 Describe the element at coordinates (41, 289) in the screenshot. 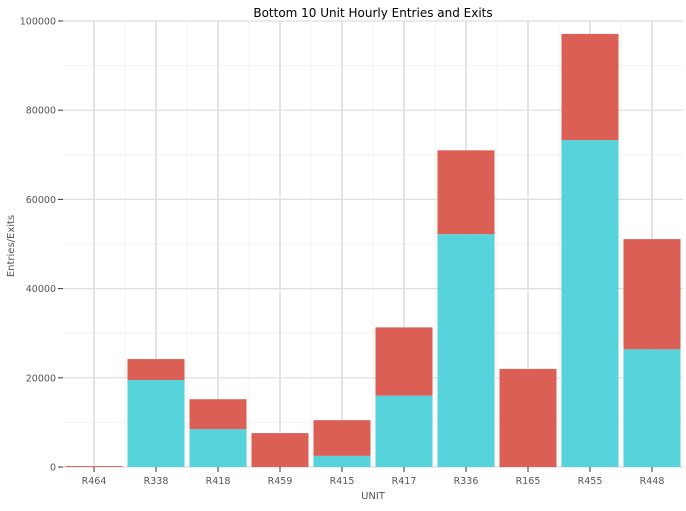

I see `y-tick-label: 40000` at that location.